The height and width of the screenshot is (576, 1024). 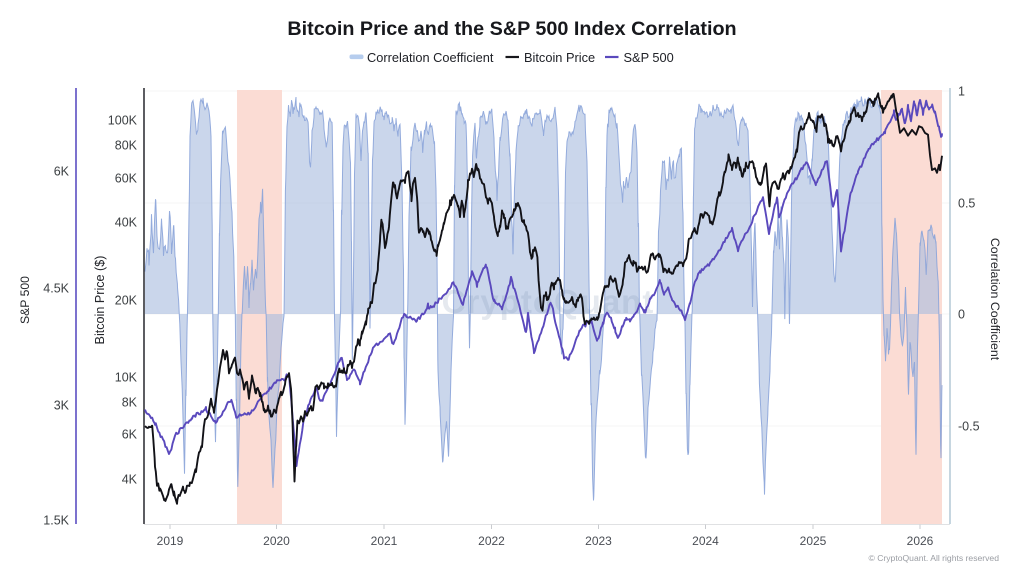 What do you see at coordinates (384, 541) in the screenshot?
I see `svg-text: 2021` at bounding box center [384, 541].